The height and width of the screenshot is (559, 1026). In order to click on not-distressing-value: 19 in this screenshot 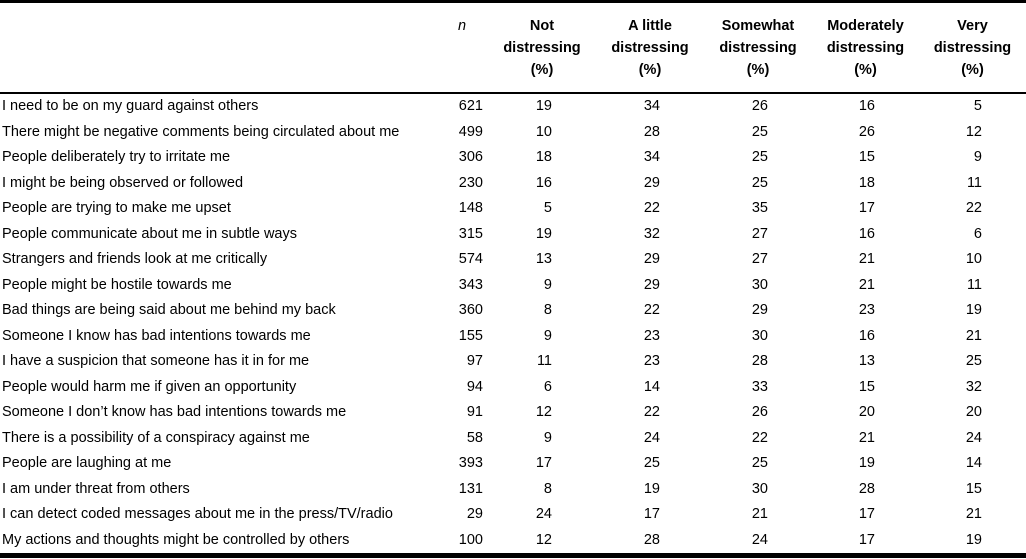, I will do `click(543, 106)`.